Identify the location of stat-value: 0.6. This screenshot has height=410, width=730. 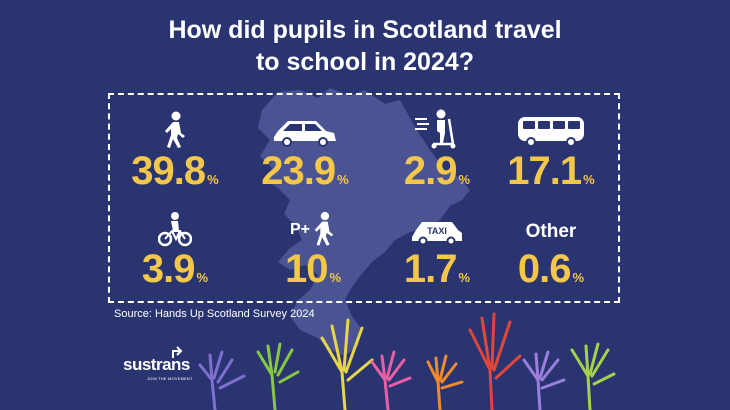
(544, 269).